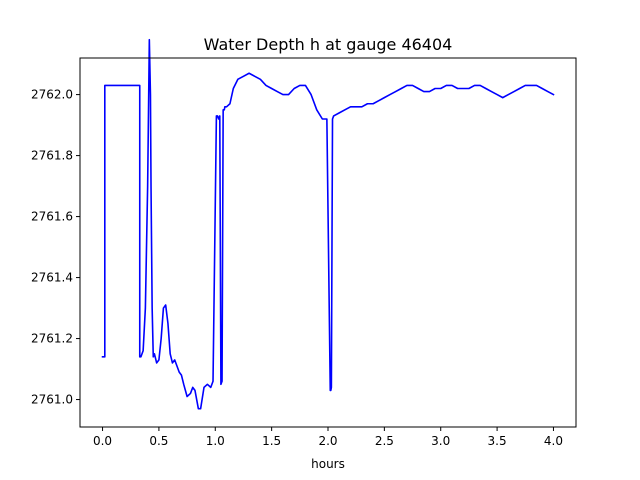 Image resolution: width=640 pixels, height=480 pixels. Describe the element at coordinates (52, 278) in the screenshot. I see `y-tick-label: 2761.4` at that location.